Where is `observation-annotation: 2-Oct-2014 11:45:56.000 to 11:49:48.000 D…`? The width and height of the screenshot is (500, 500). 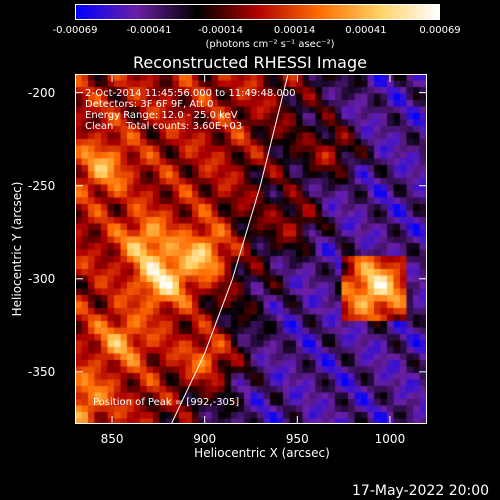
observation-annotation: 2-Oct-2014 11:45:56.000 to 11:49:48.000 D… is located at coordinates (190, 110).